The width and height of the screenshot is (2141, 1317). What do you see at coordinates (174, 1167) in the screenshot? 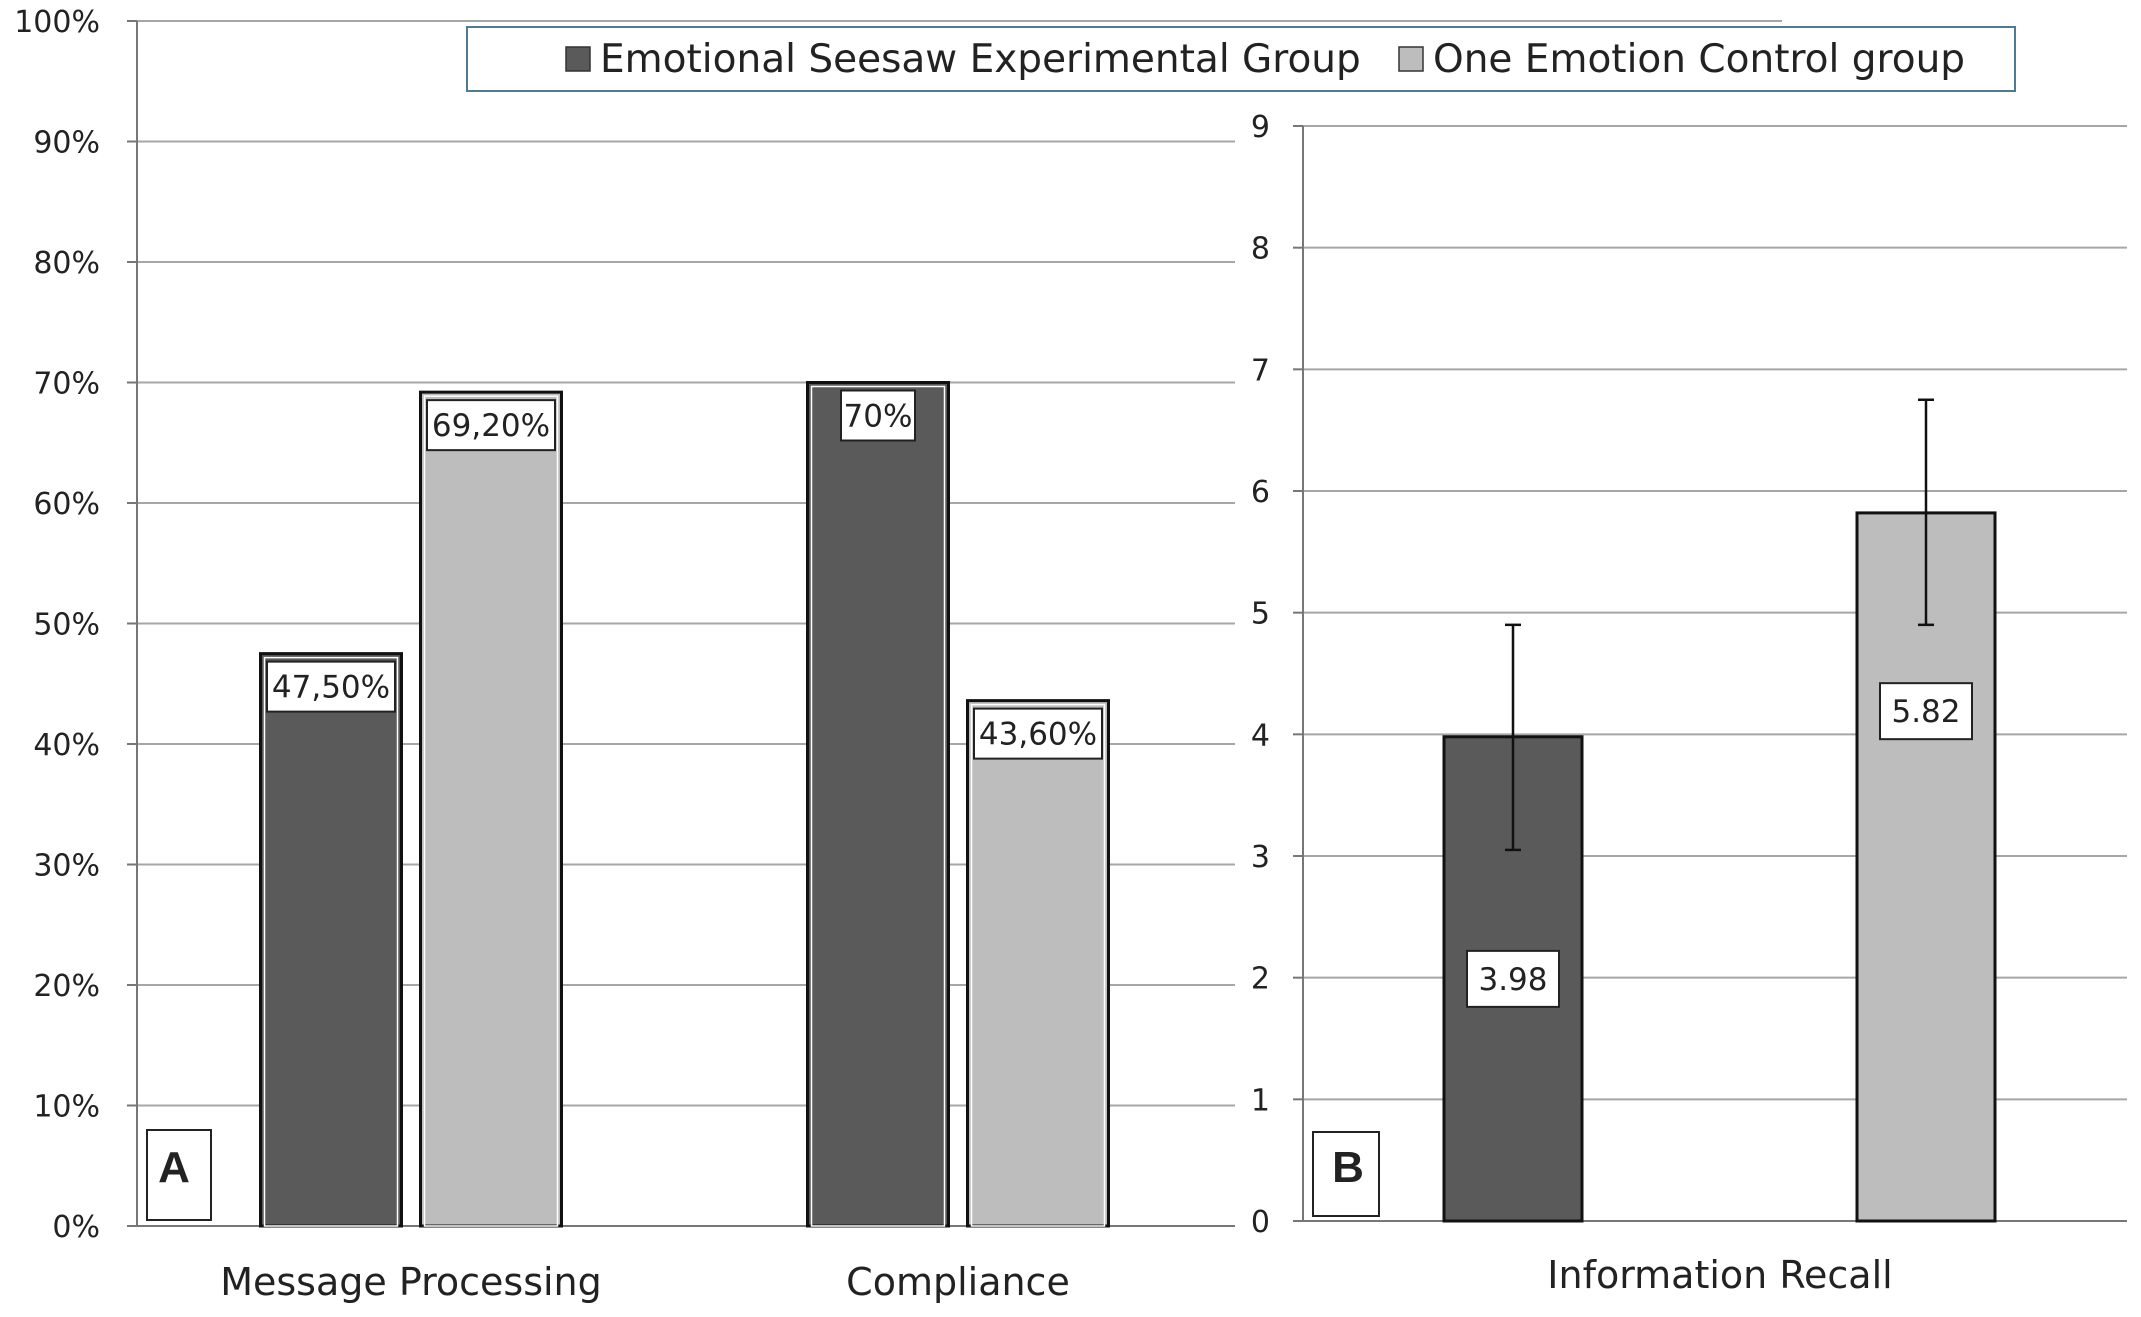
I see `panel-a-label: A` at bounding box center [174, 1167].